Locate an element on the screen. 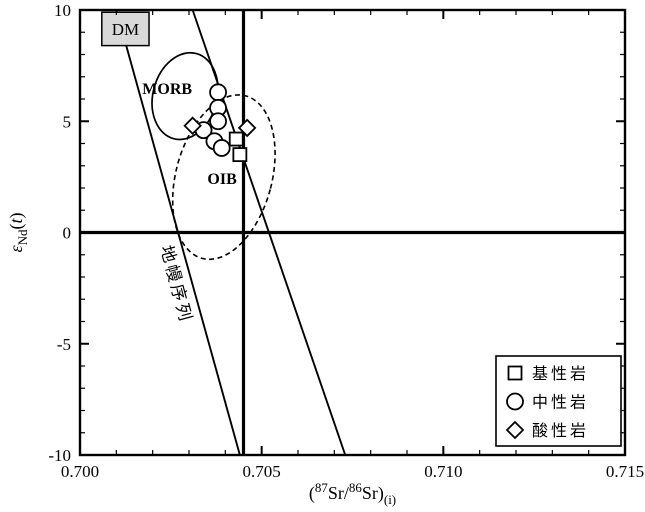  dm-label: DM is located at coordinates (125, 29).